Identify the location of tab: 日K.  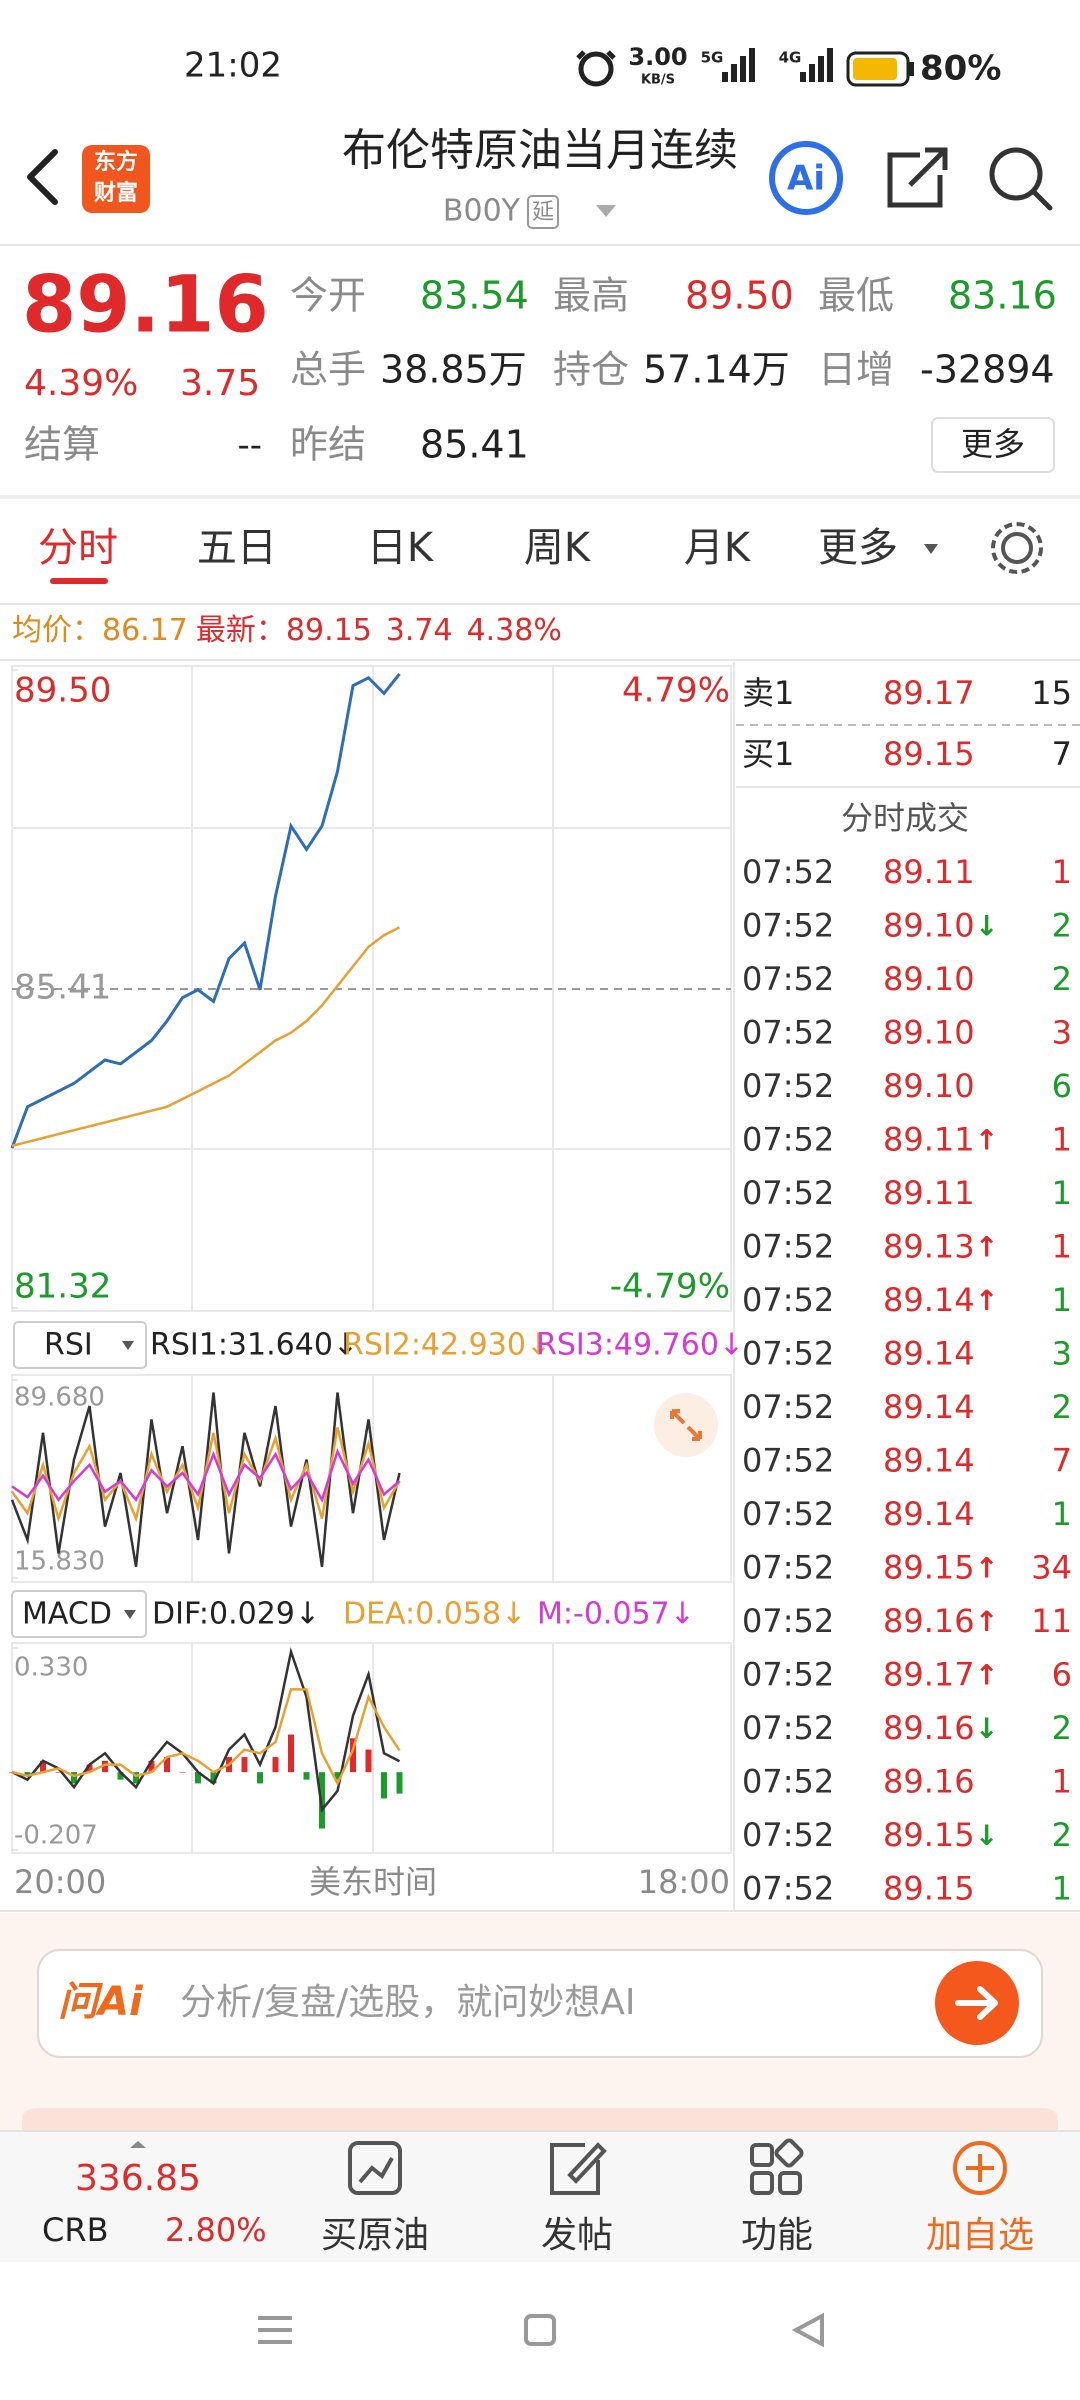
(401, 548).